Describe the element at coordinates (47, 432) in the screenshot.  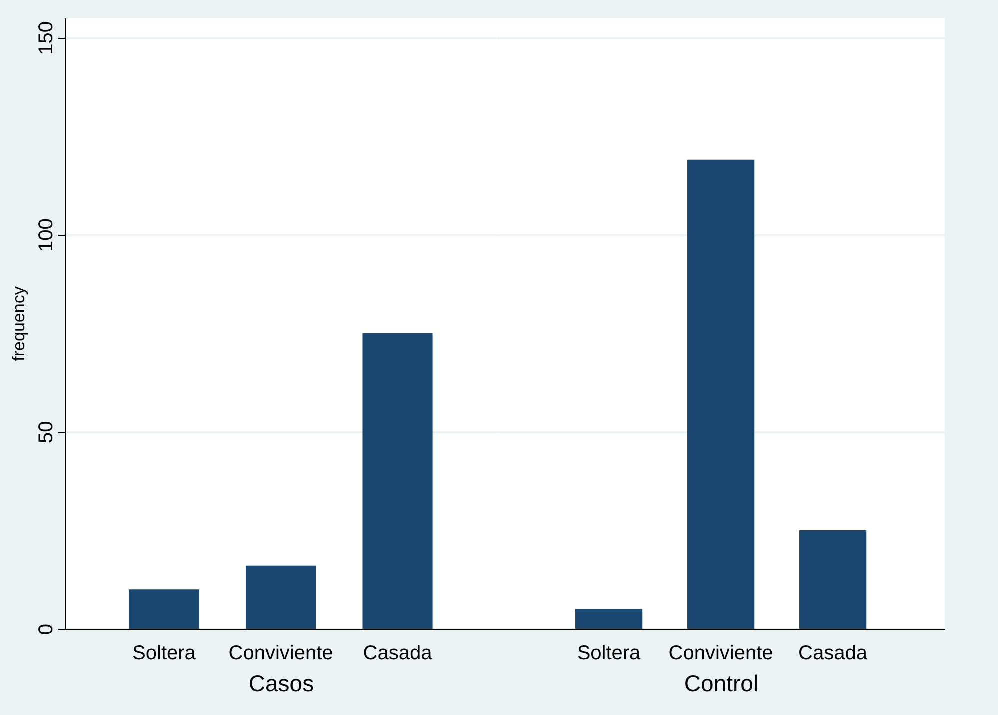
I see `y-tick-label: 50` at that location.